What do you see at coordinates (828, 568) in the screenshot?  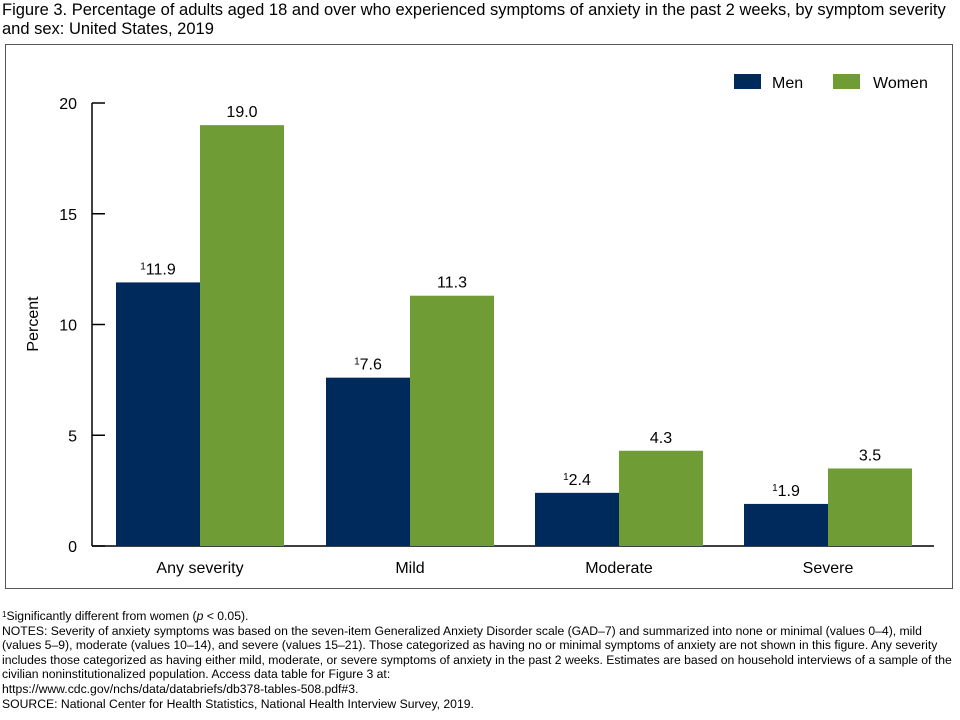 I see `x-tick-label: Severe` at bounding box center [828, 568].